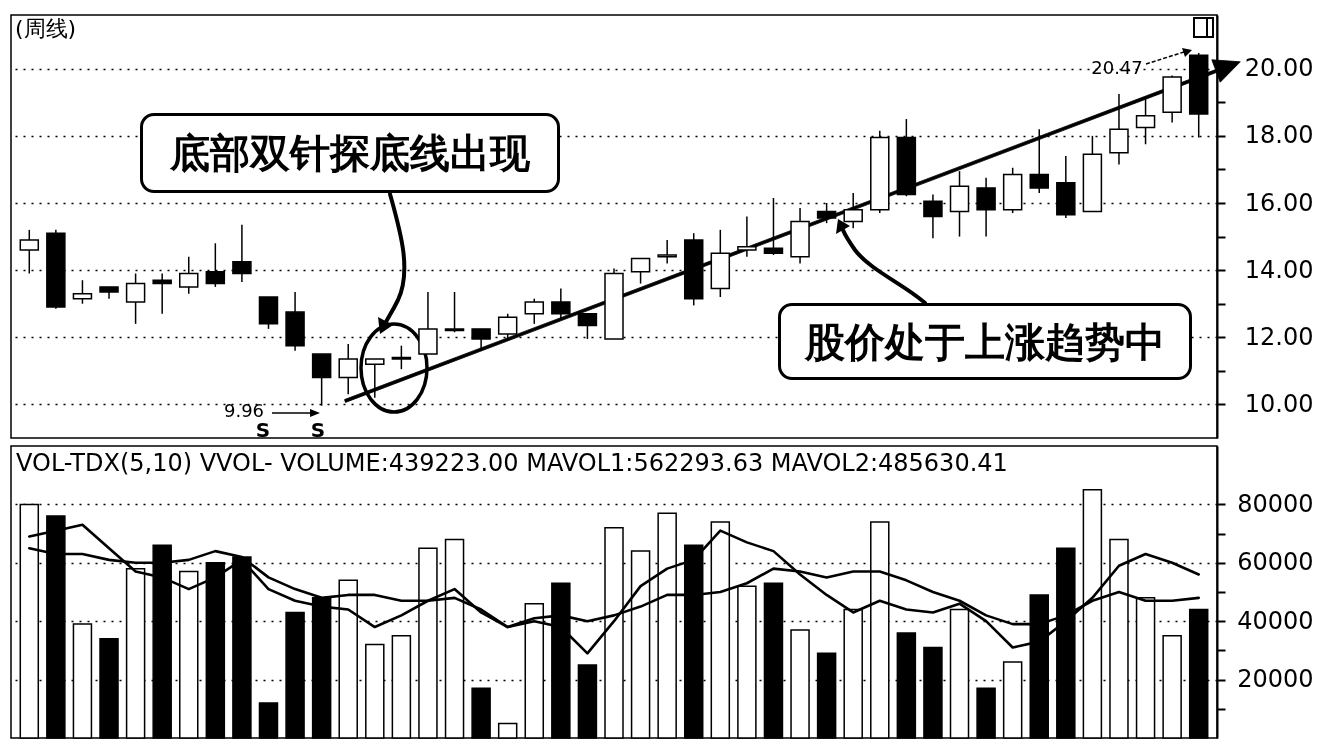 The image size is (1326, 746). What do you see at coordinates (1279, 135) in the screenshot?
I see `y-tick-label: 18.00` at bounding box center [1279, 135].